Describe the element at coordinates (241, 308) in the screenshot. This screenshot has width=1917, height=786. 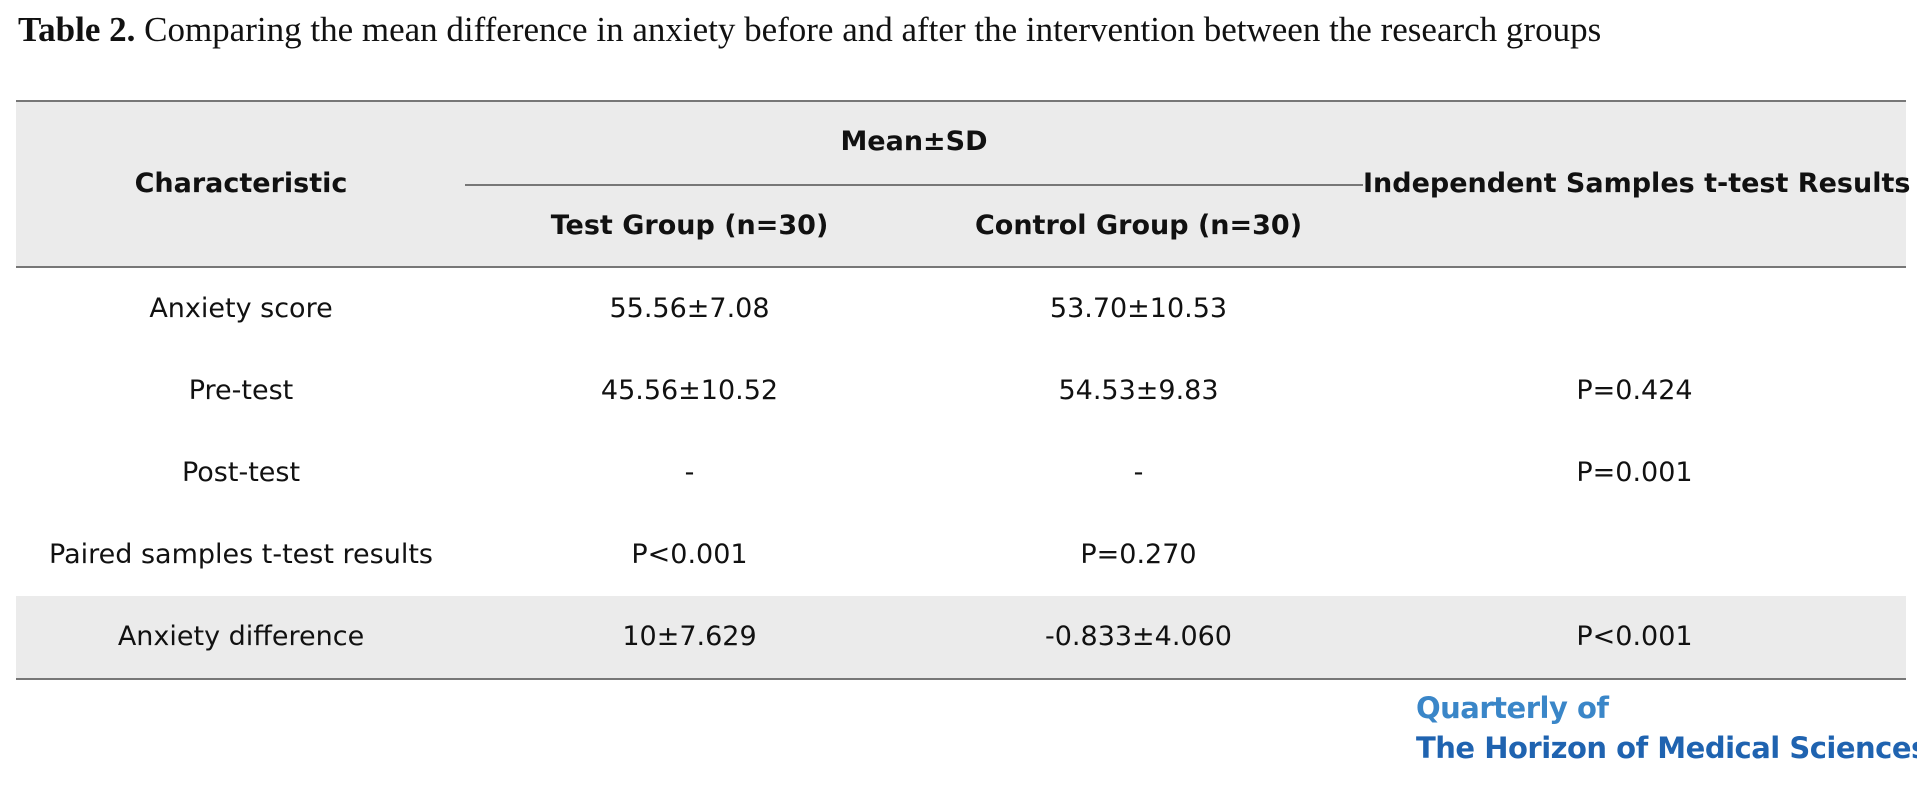
I see `row-characteristic: Anxiety score` at that location.